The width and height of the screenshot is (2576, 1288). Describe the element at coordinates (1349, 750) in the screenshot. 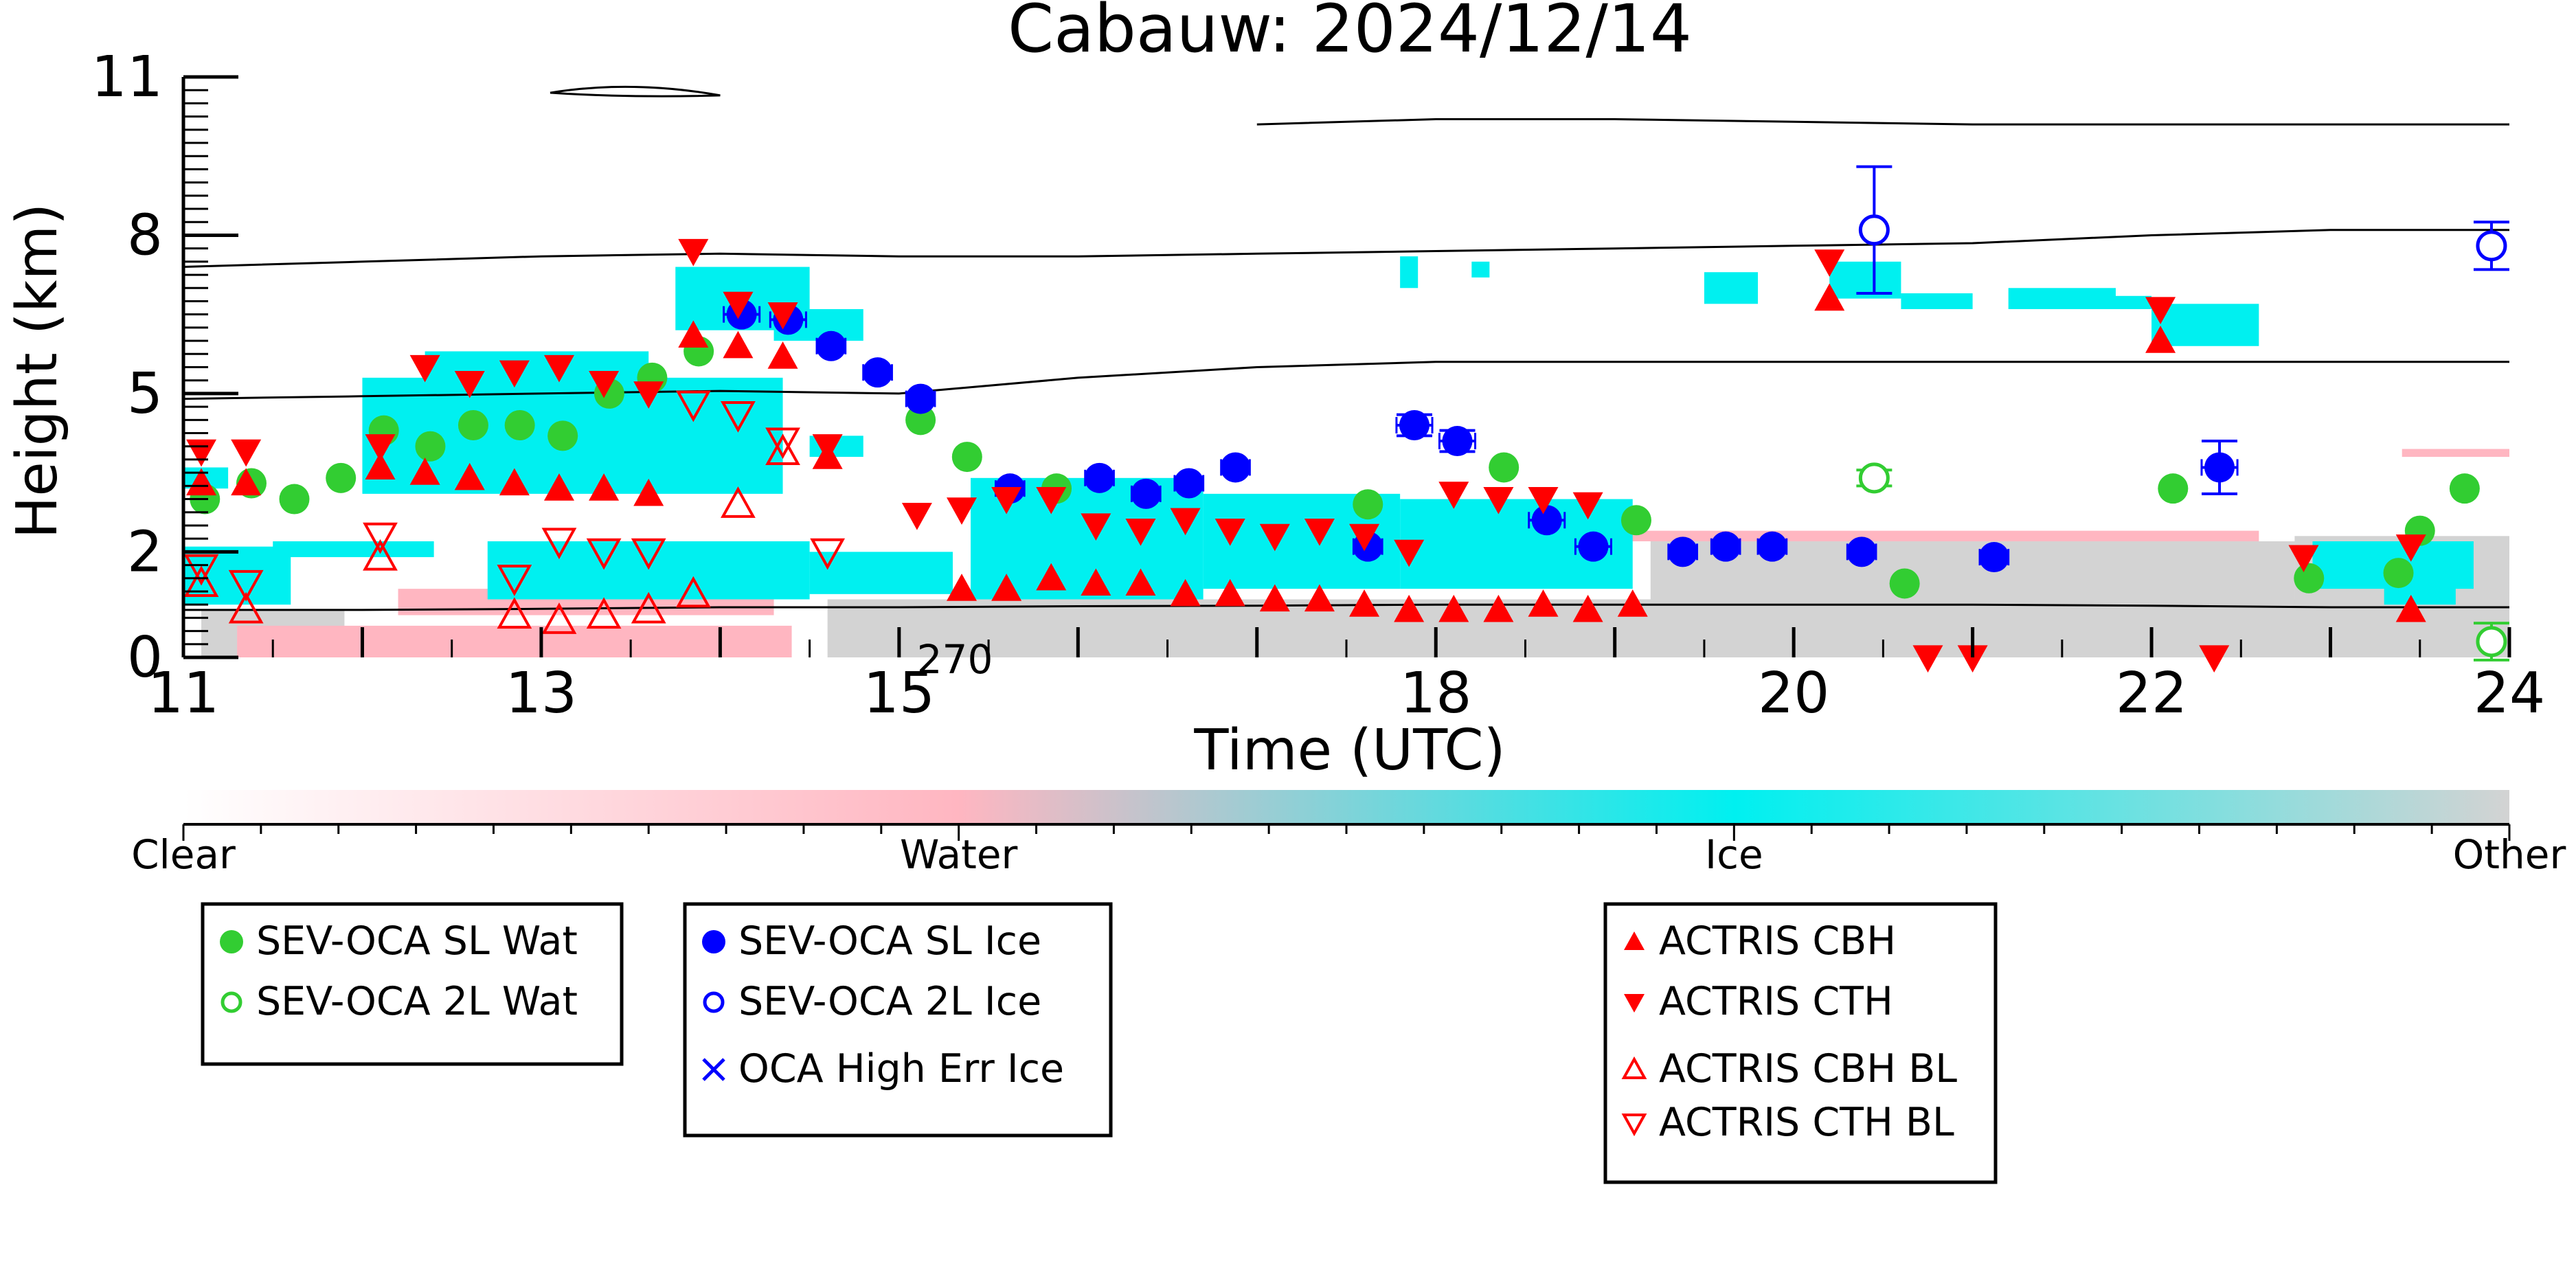

I see `x-axis-label: Time (UTC)` at that location.